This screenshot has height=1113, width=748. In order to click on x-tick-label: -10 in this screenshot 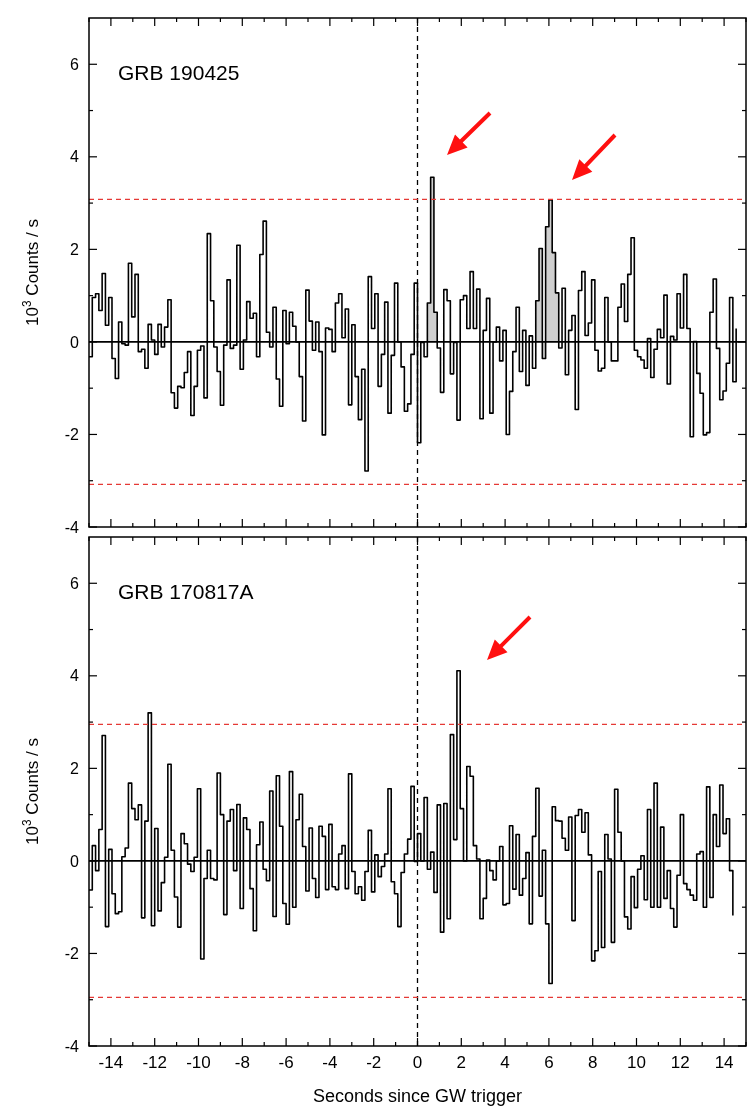, I will do `click(198, 1062)`.